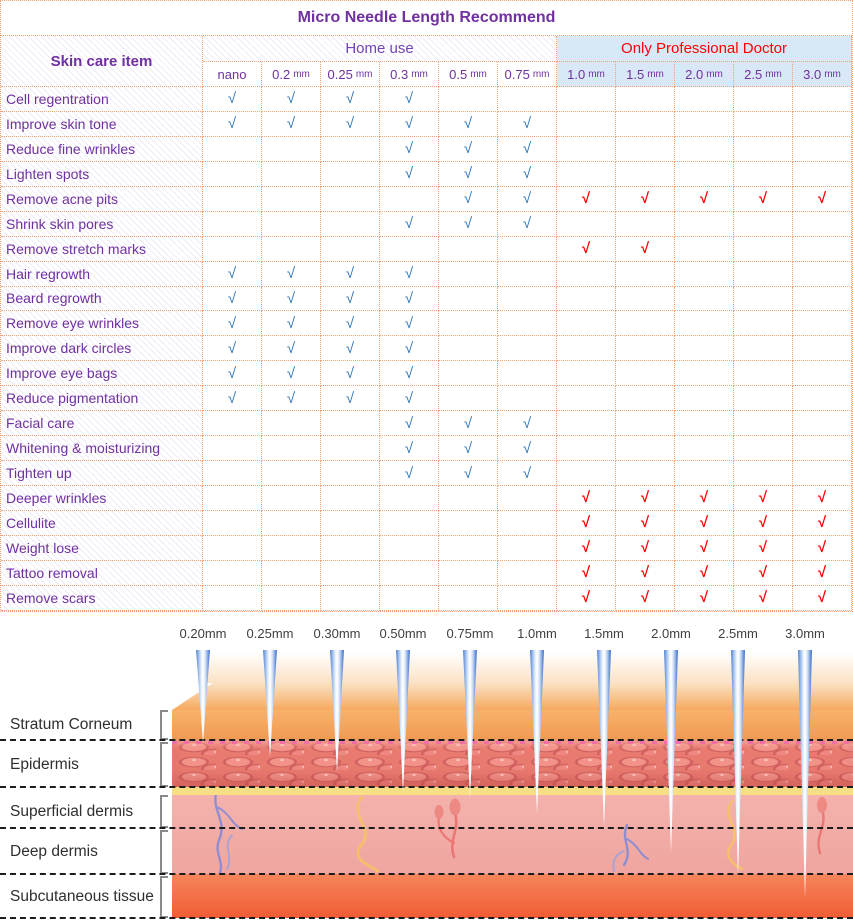 The height and width of the screenshot is (921, 853). Describe the element at coordinates (537, 633) in the screenshot. I see `needle-length-label: 1.0mm` at that location.